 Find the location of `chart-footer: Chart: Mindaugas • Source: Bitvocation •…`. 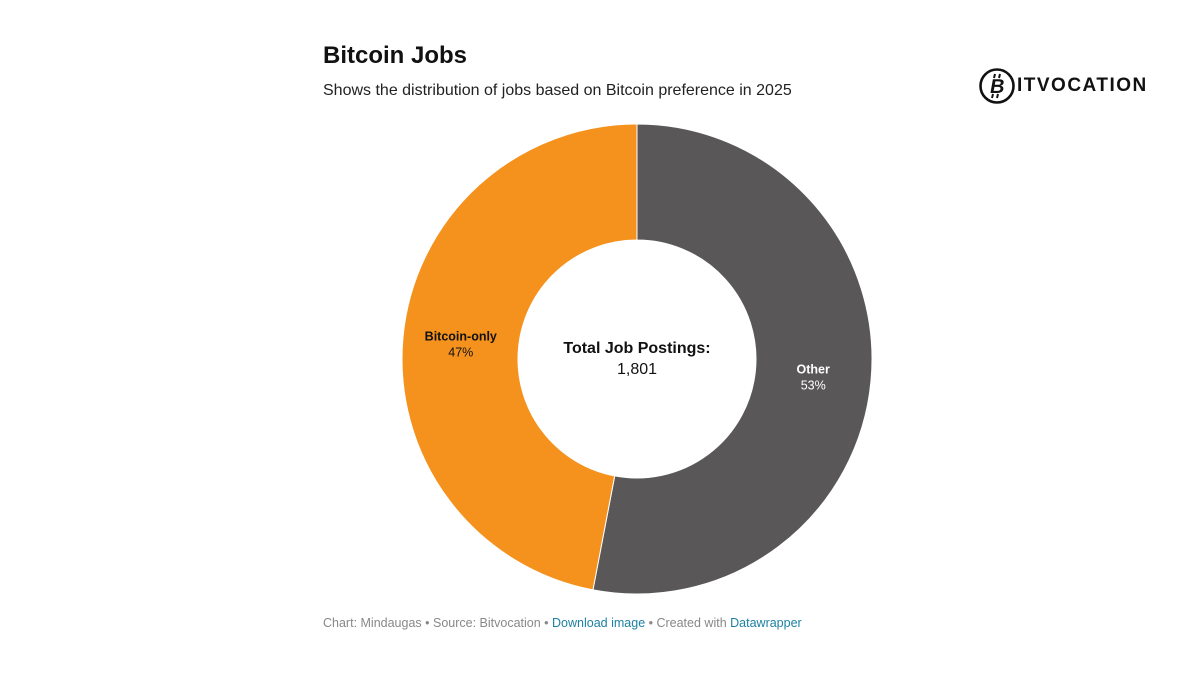

chart-footer: Chart: Mindaugas • Source: Bitvocation •… is located at coordinates (562, 623).